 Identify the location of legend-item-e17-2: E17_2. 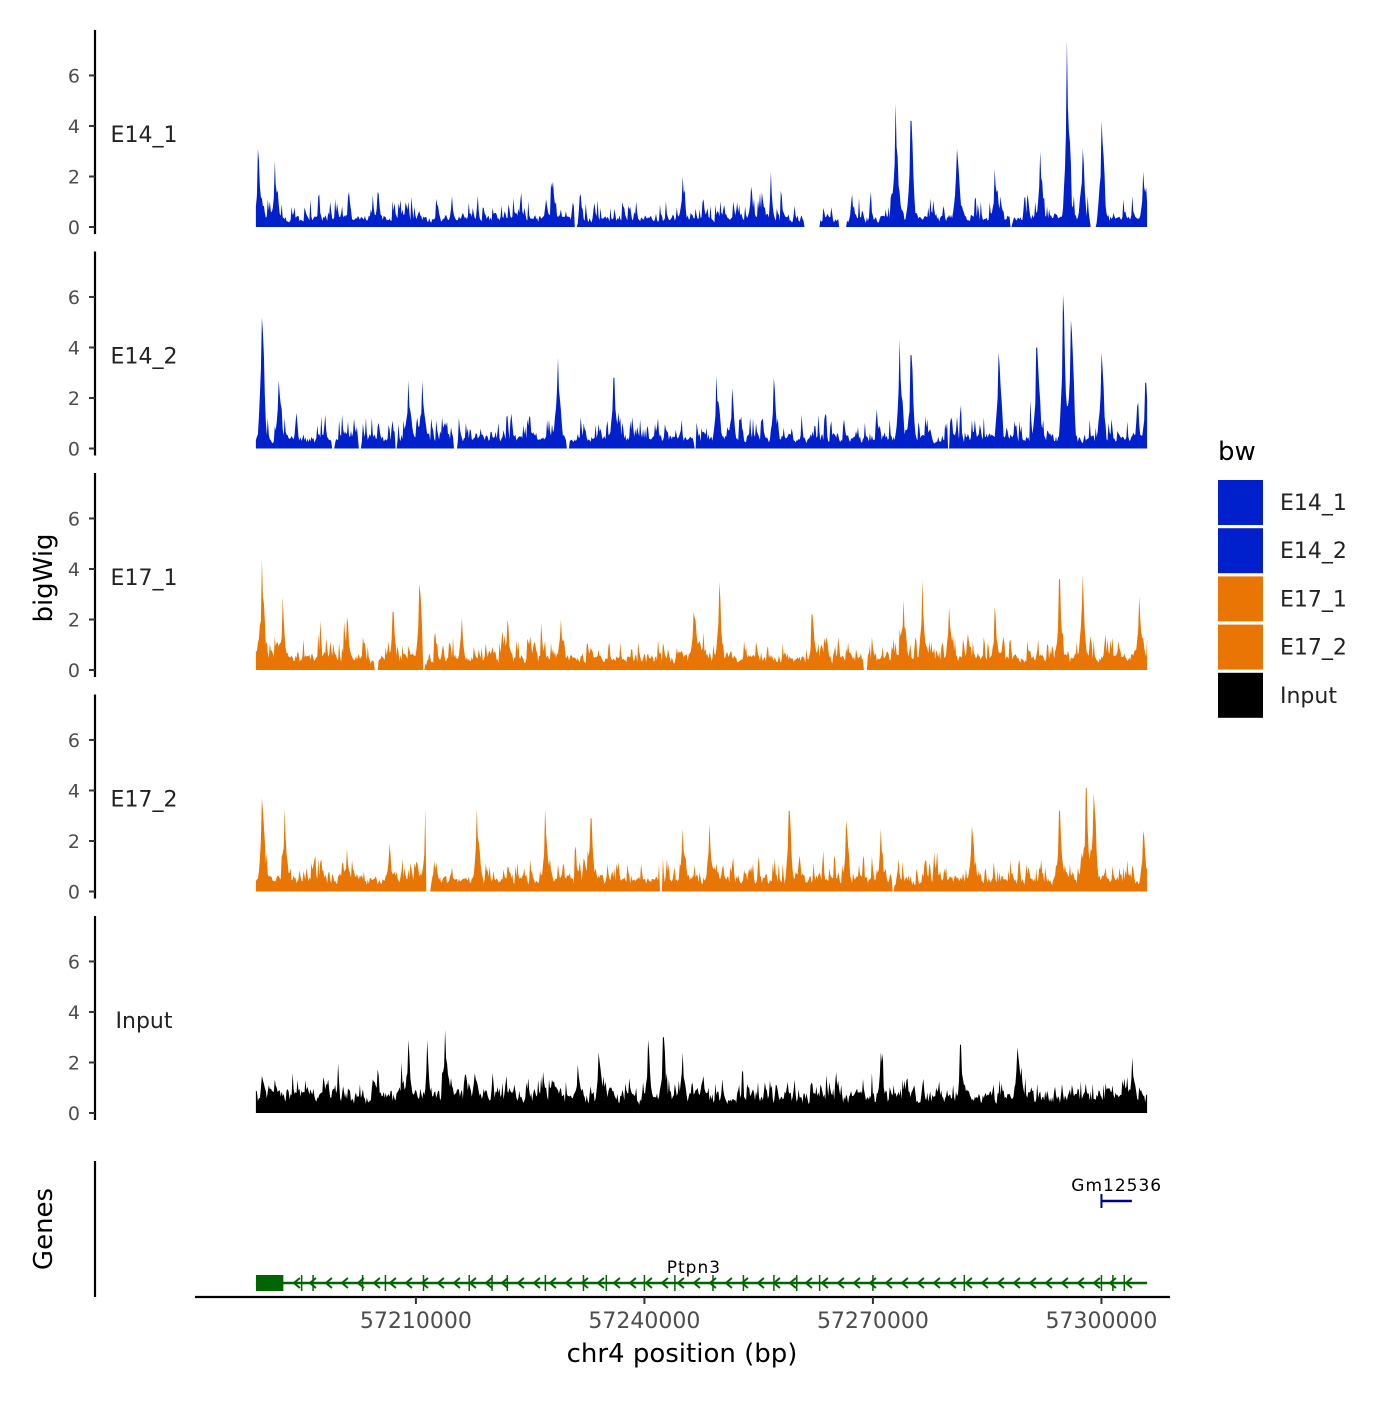
(1282, 647).